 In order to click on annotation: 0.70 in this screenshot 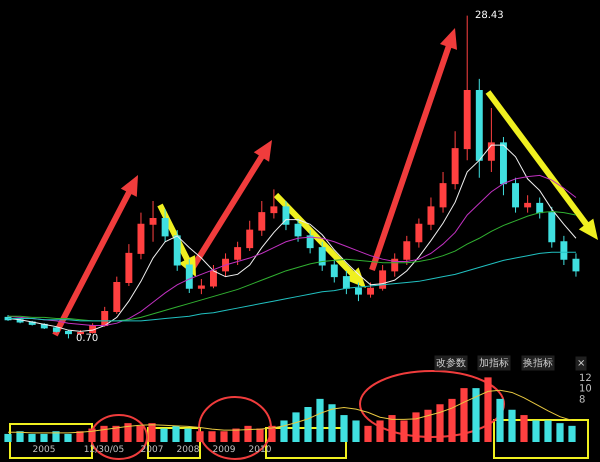, I will do `click(87, 338)`.